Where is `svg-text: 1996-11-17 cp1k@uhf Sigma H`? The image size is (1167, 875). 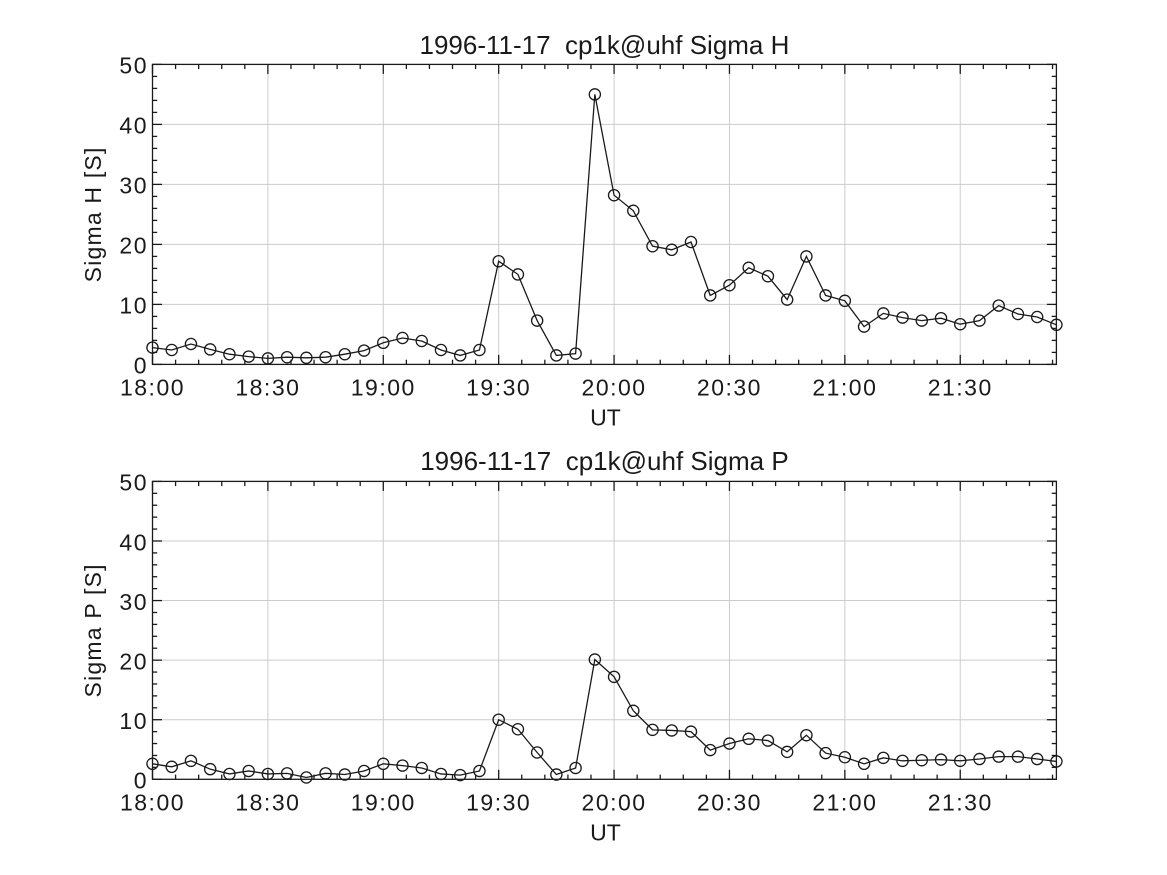
svg-text: 1996-11-17 cp1k@uhf Sigma H is located at coordinates (605, 45).